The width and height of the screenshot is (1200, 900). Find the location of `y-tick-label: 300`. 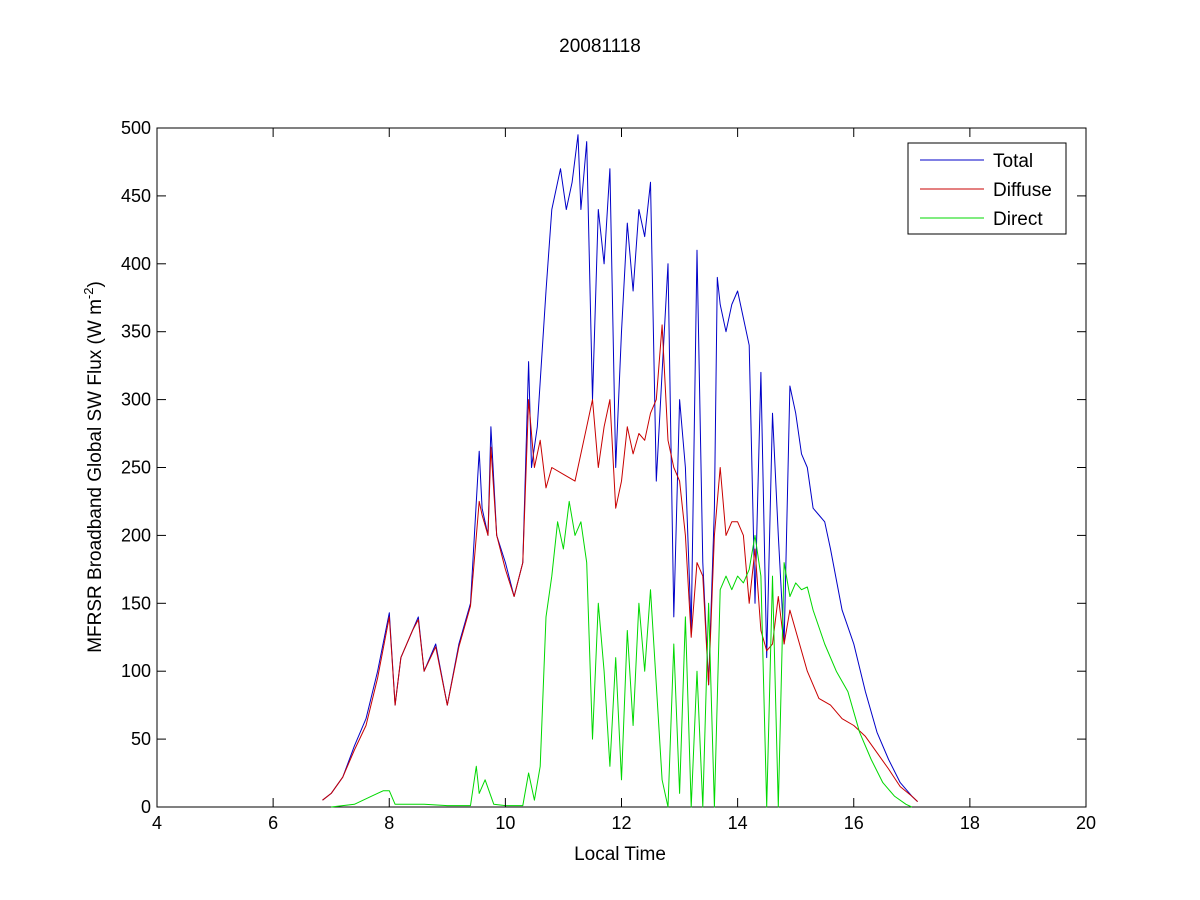

y-tick-label: 300 is located at coordinates (136, 400).